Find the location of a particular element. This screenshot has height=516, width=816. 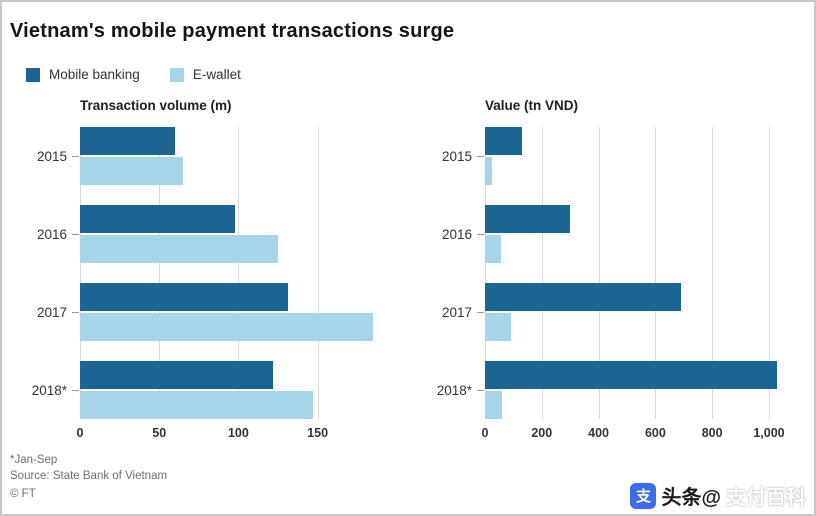

x-axis-row: 0 50 100 150 is located at coordinates (202, 434).